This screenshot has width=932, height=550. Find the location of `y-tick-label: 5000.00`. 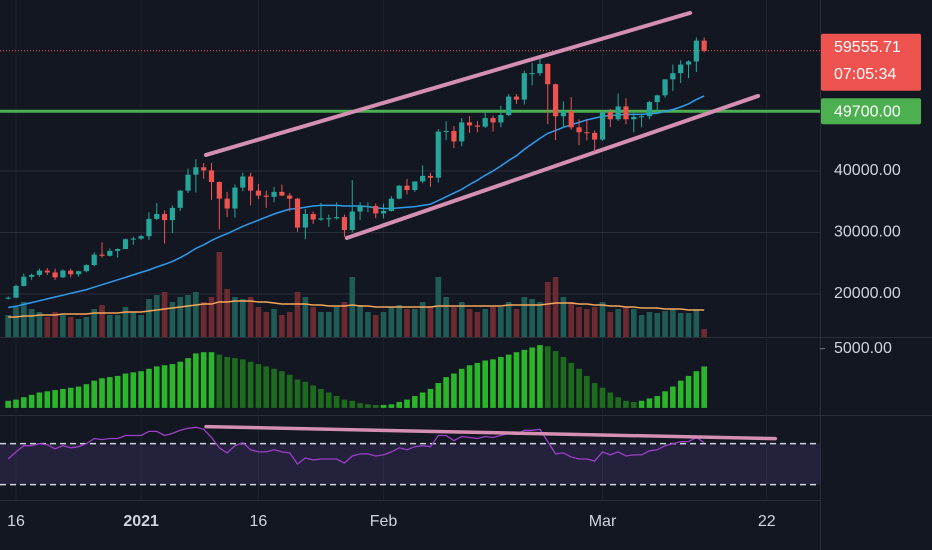

y-tick-label: 5000.00 is located at coordinates (863, 348).